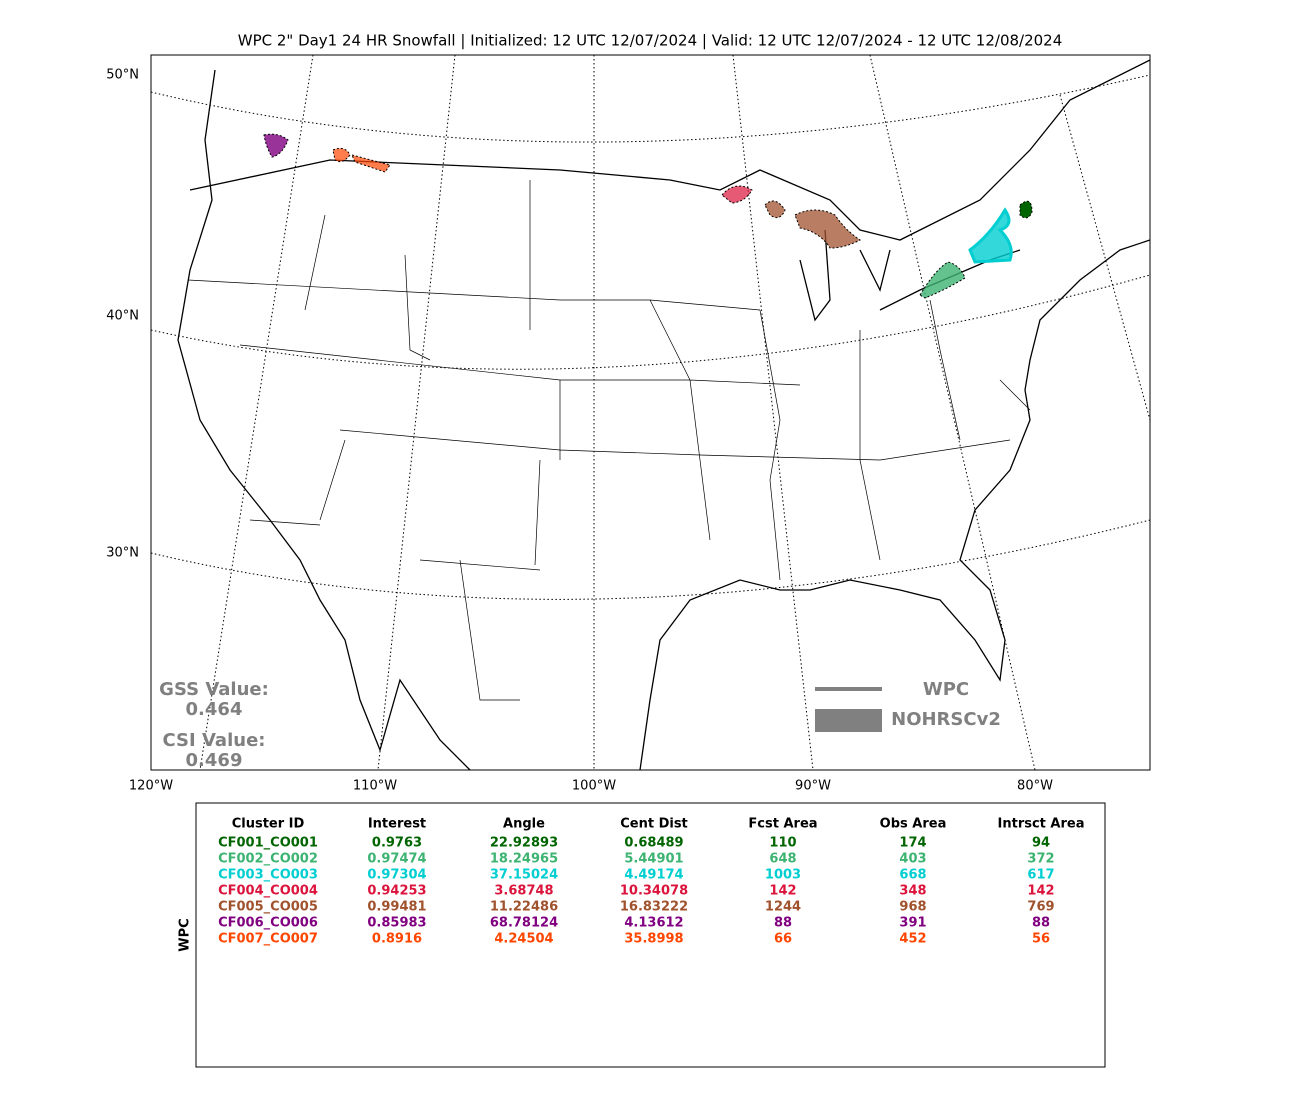 The height and width of the screenshot is (1104, 1300). What do you see at coordinates (783, 875) in the screenshot?
I see `table-cell: 1003` at bounding box center [783, 875].